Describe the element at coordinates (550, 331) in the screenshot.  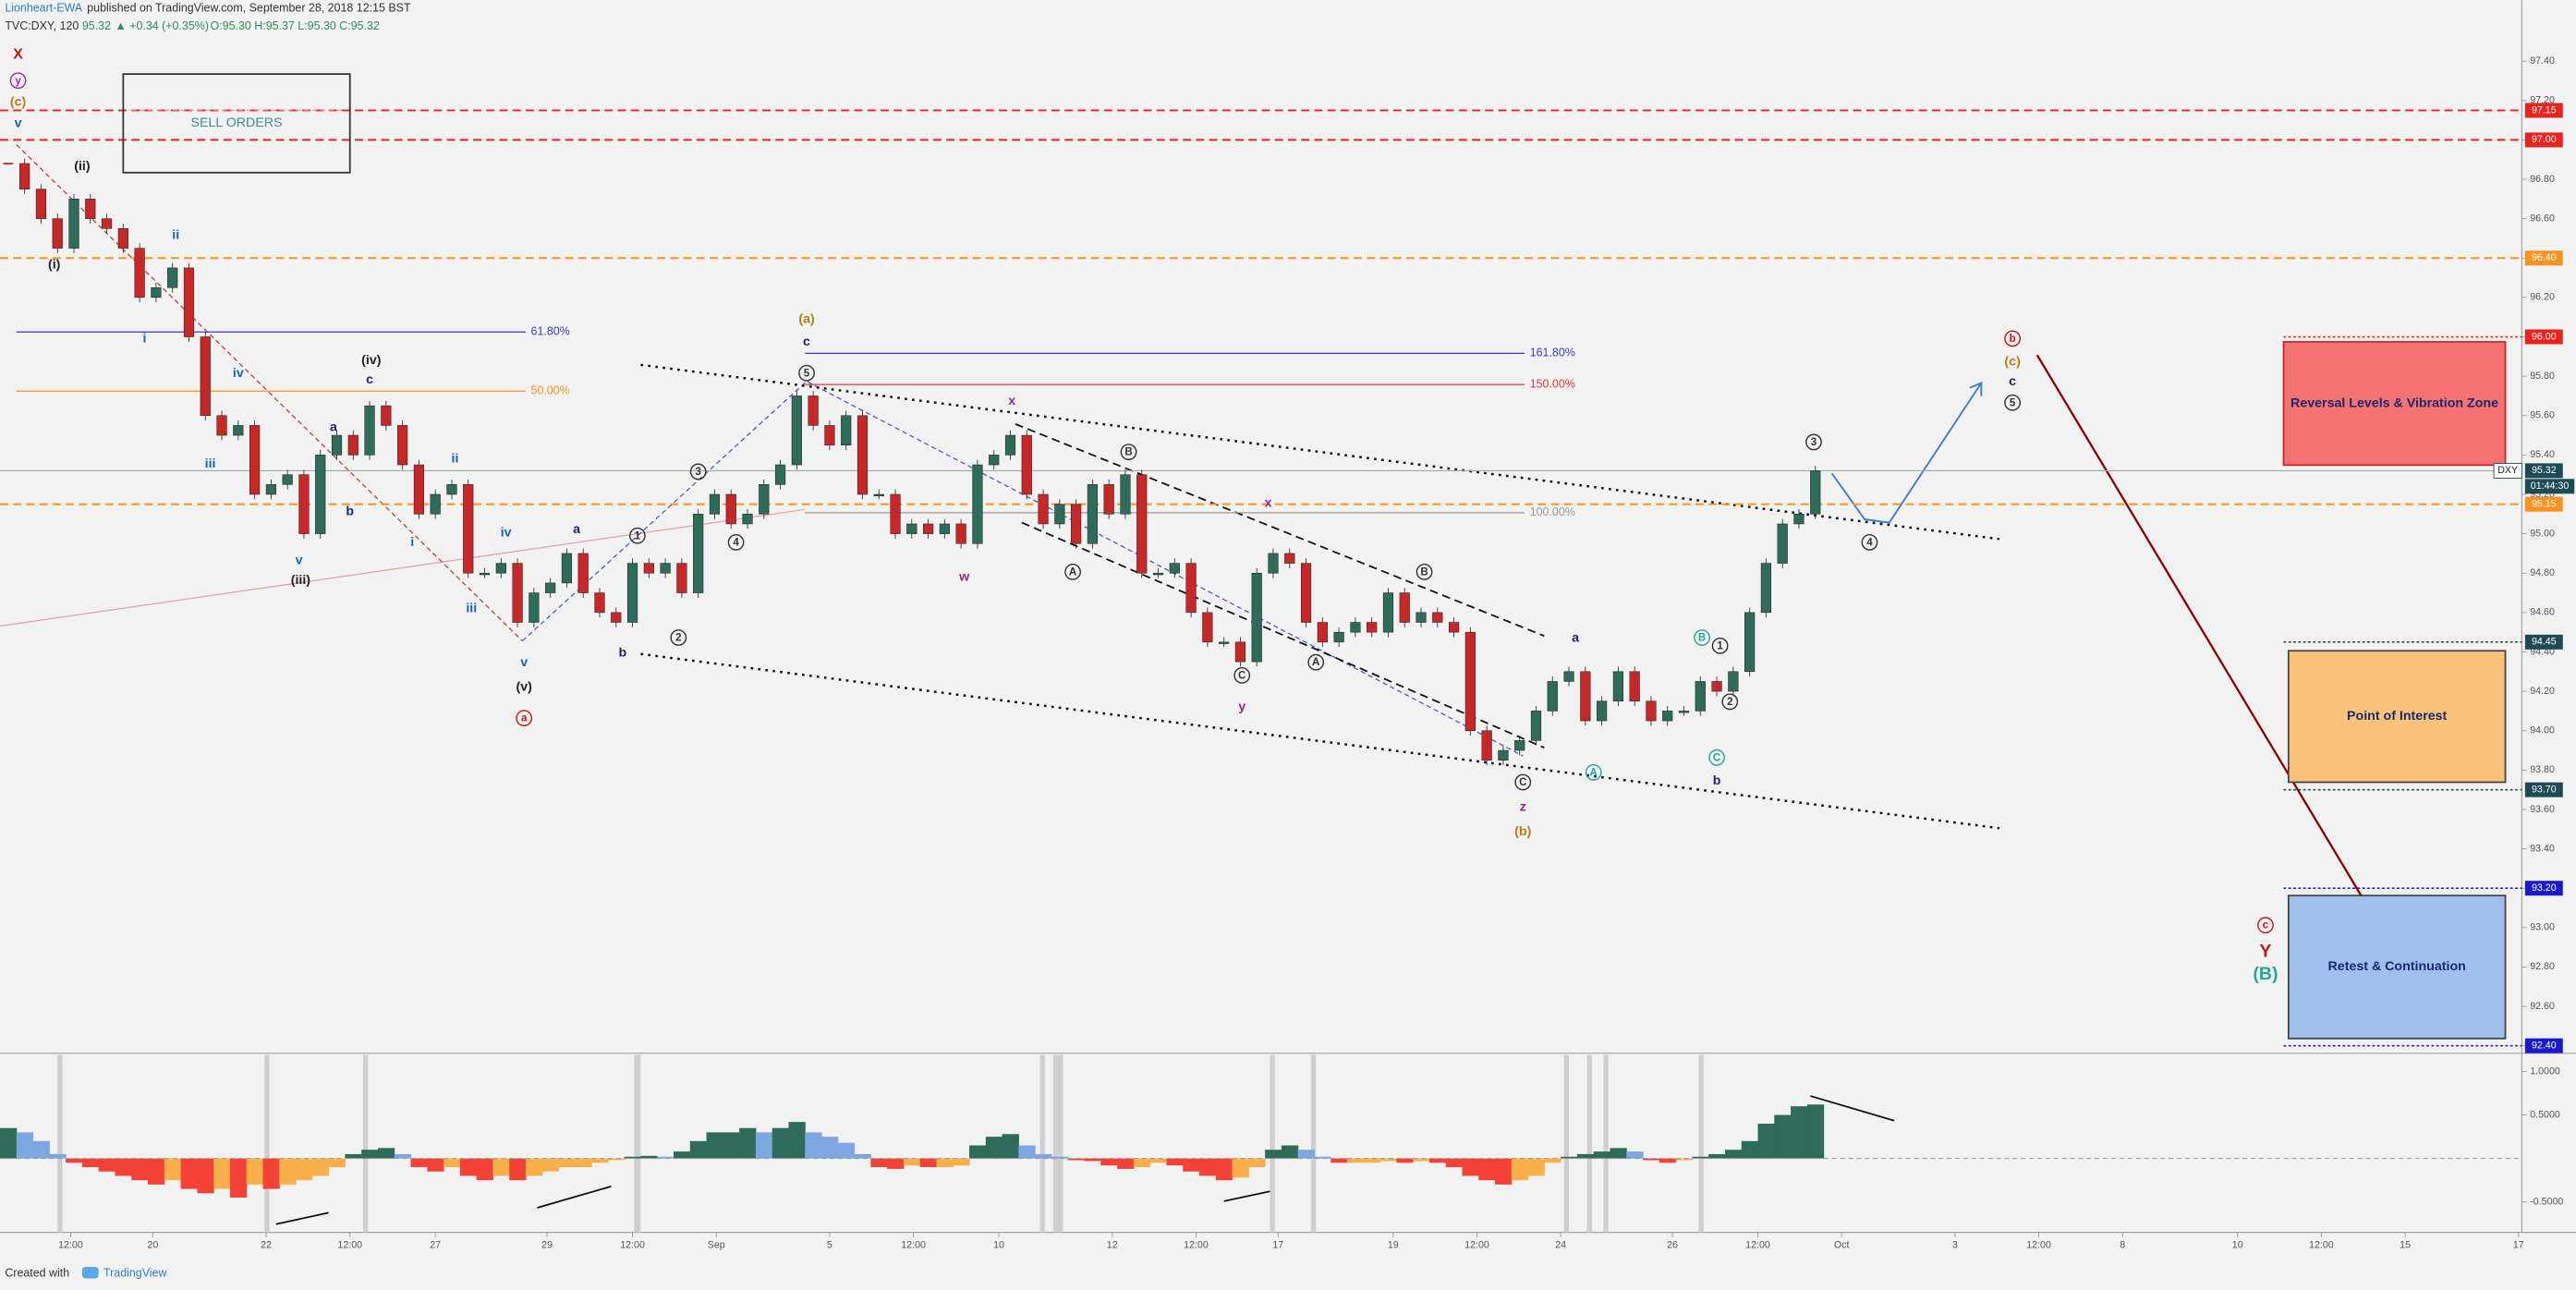
I see `fib-label: 61.80%` at that location.